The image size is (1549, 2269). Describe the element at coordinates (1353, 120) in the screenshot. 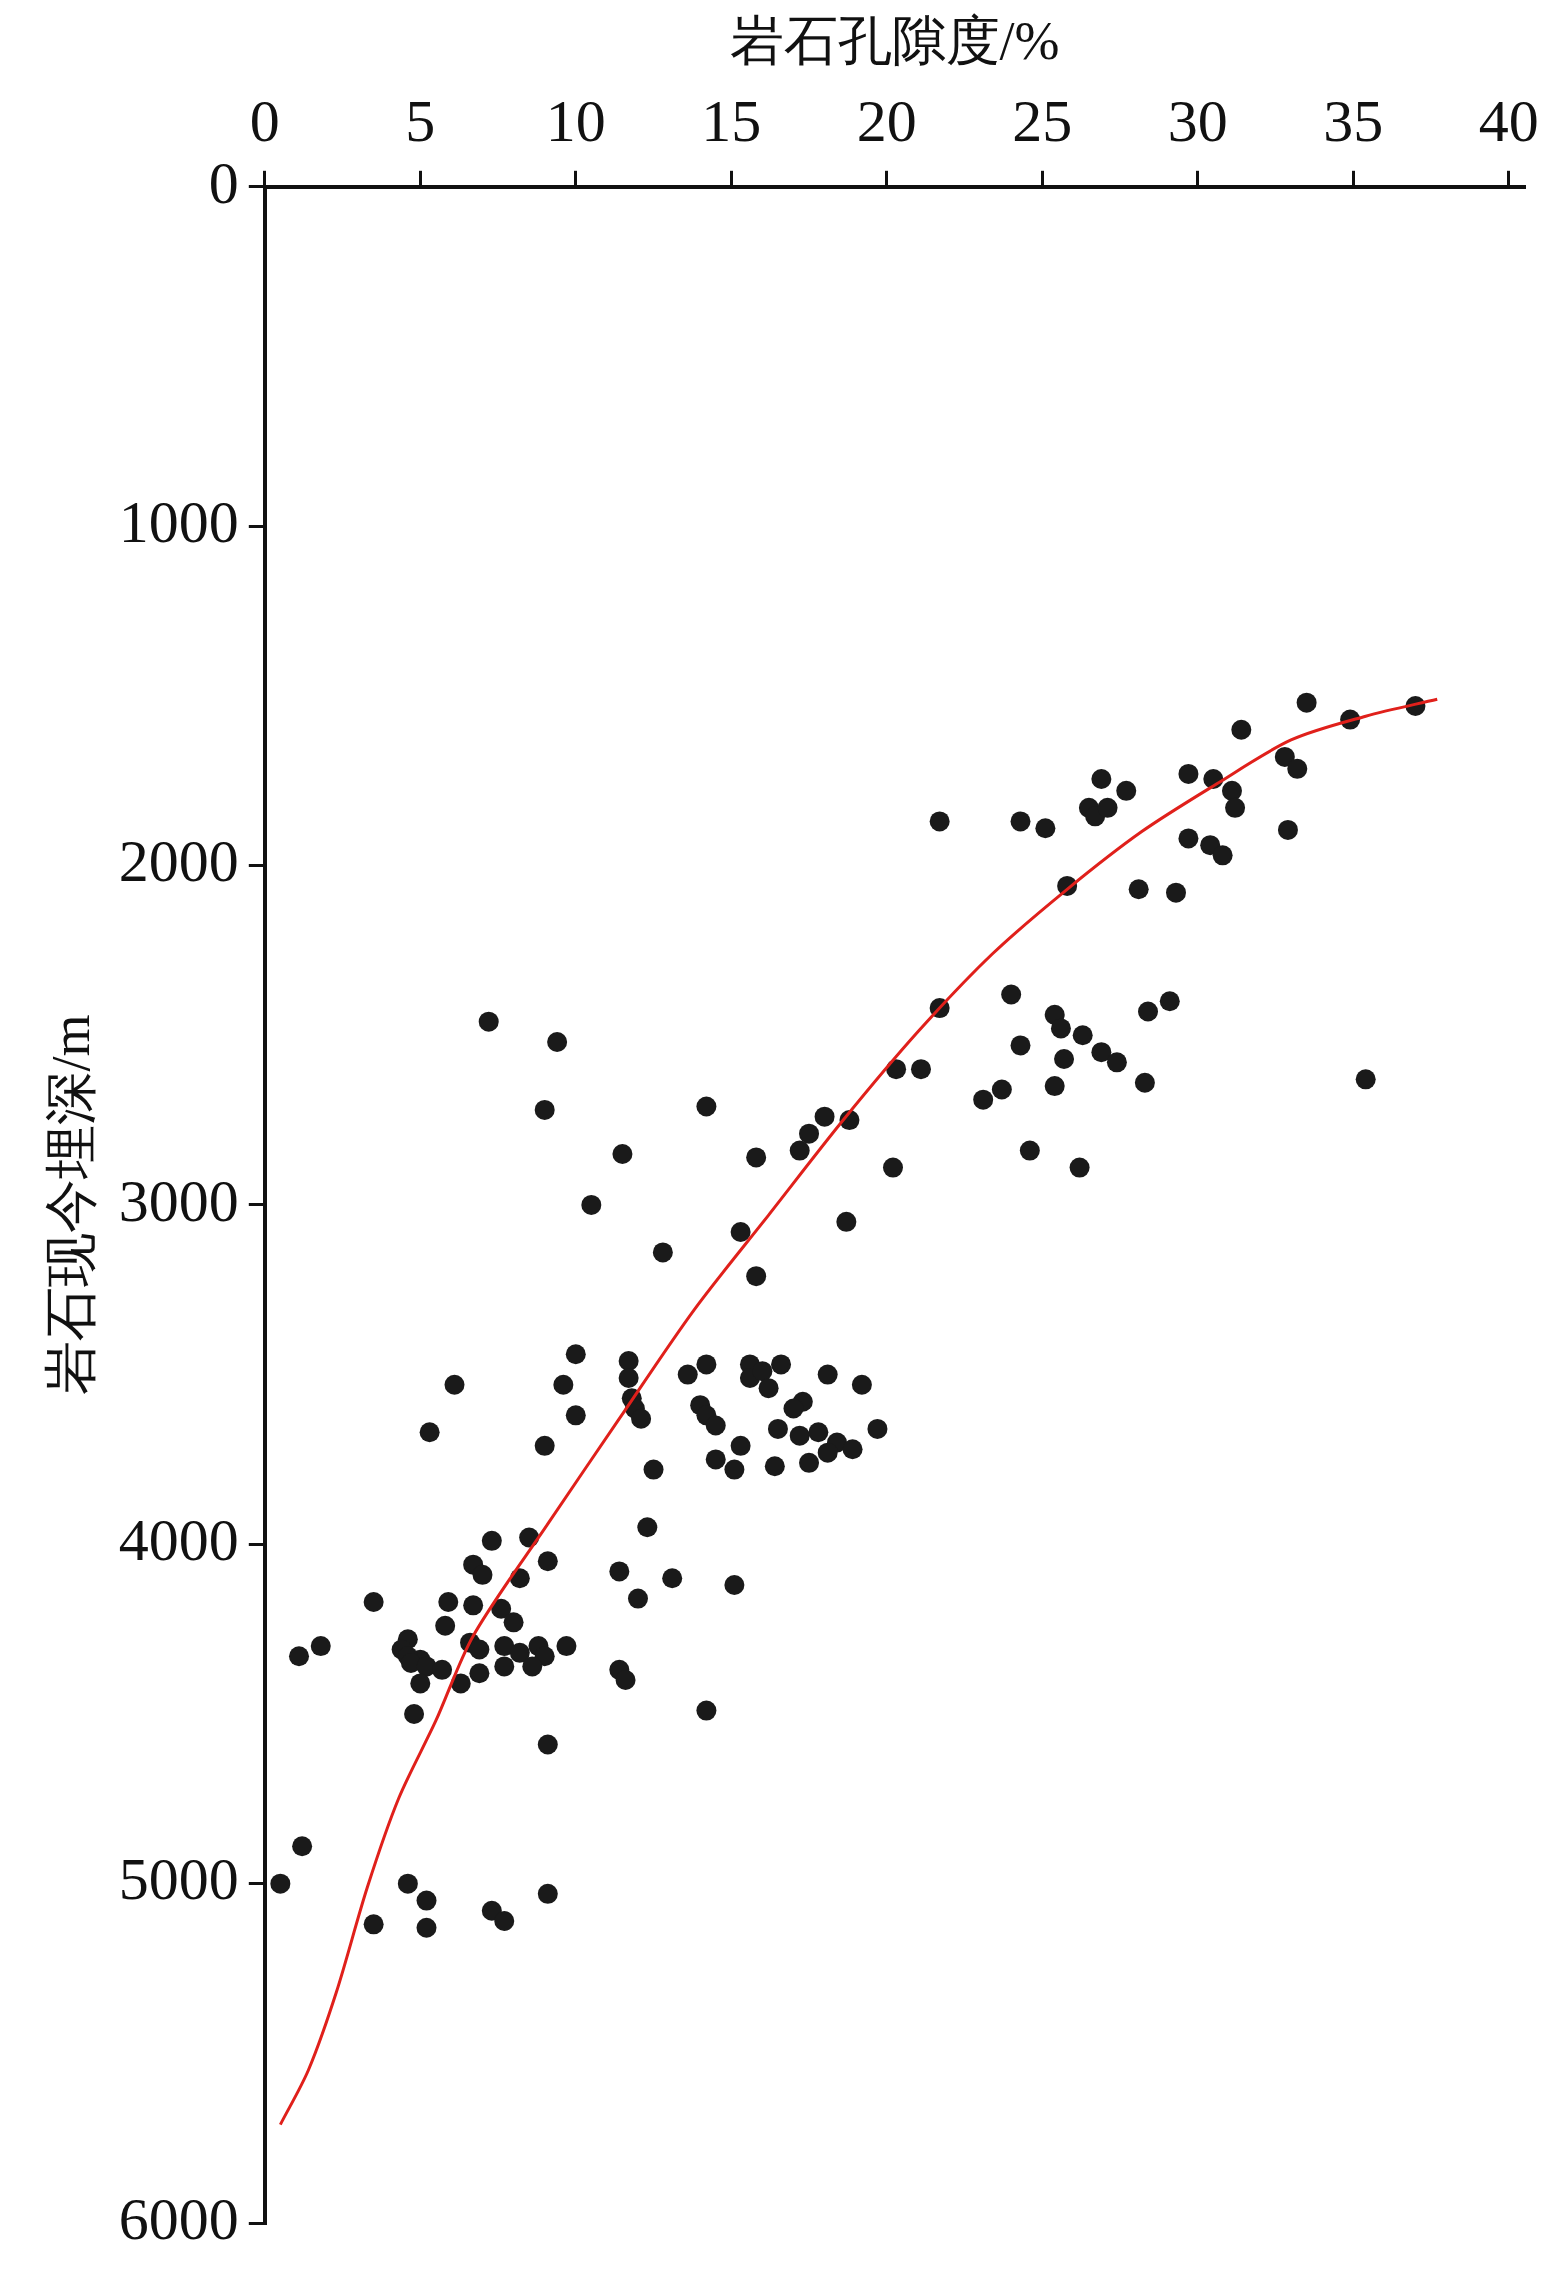

I see `x-tick-label: 35` at that location.